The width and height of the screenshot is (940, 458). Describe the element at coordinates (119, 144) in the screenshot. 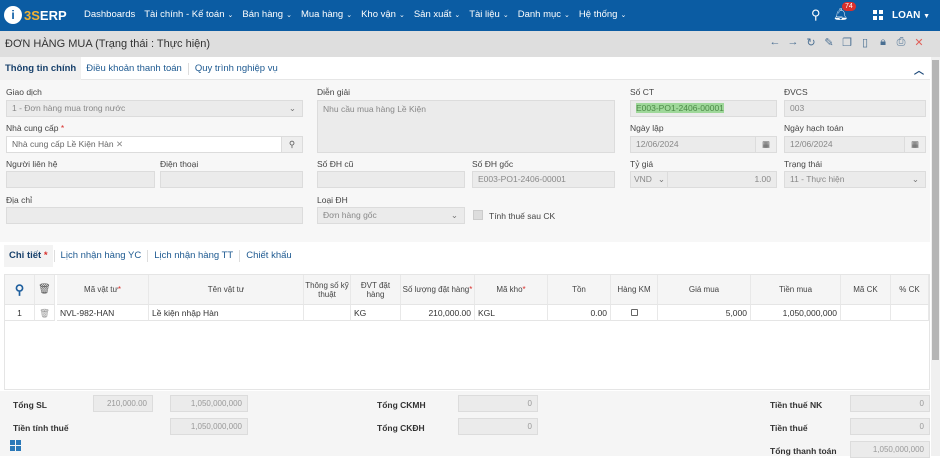

I see `remove-tag-icon: ✕` at that location.